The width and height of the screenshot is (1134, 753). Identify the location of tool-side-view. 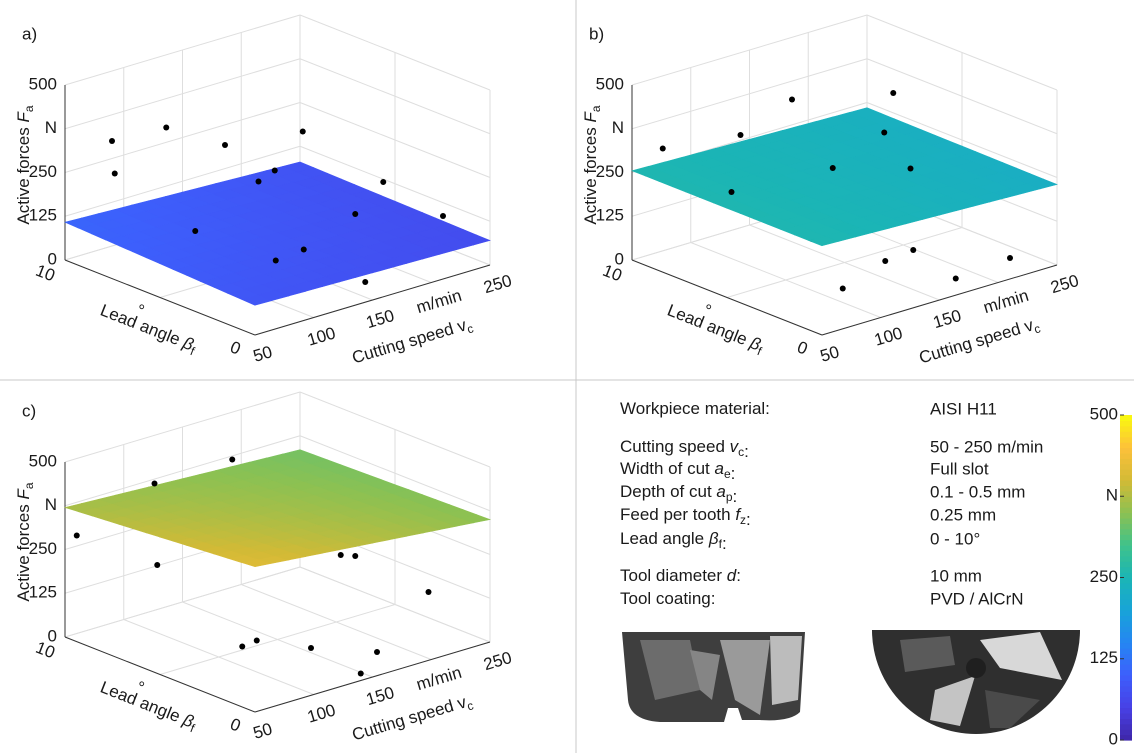
(713, 677).